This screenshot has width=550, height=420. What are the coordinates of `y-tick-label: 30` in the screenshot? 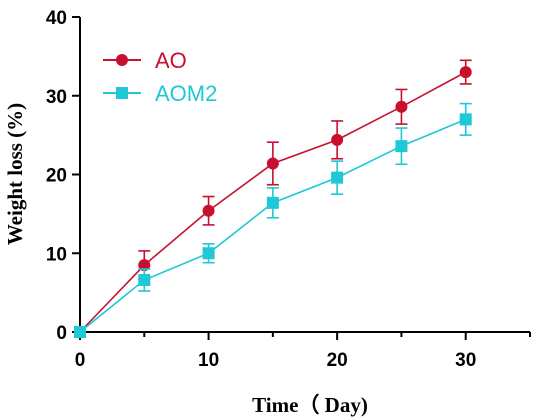 It's located at (56, 97).